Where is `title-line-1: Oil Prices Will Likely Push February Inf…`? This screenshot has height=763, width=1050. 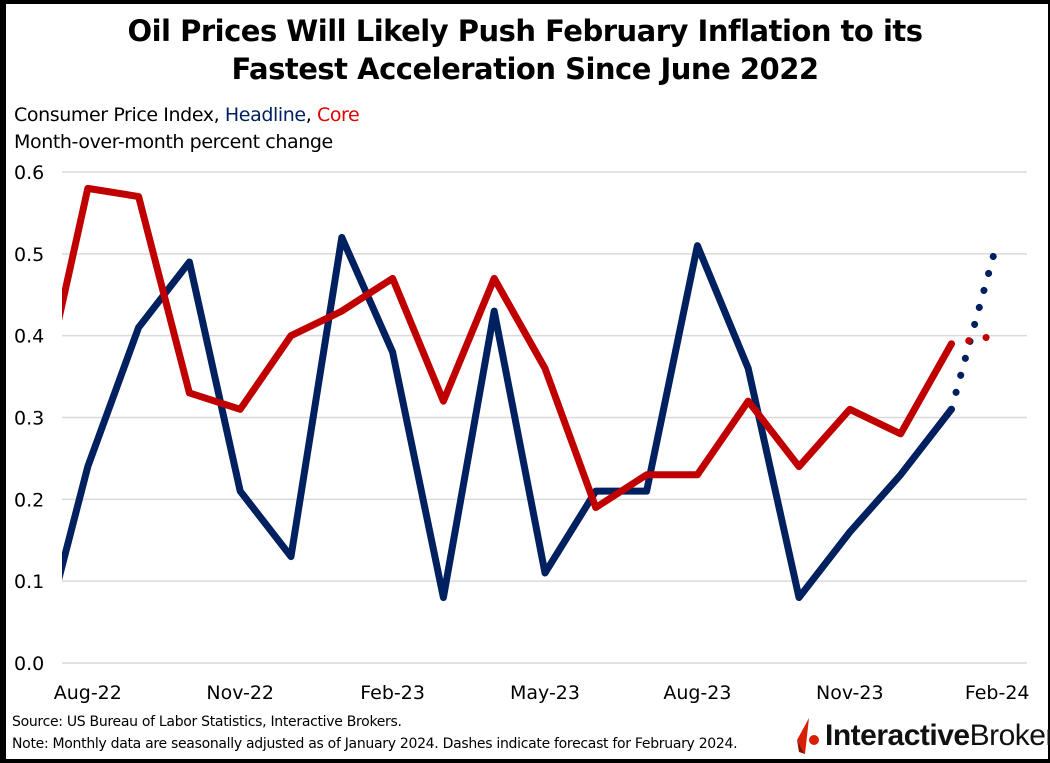 title-line-1: Oil Prices Will Likely Push February Inf… is located at coordinates (525, 31).